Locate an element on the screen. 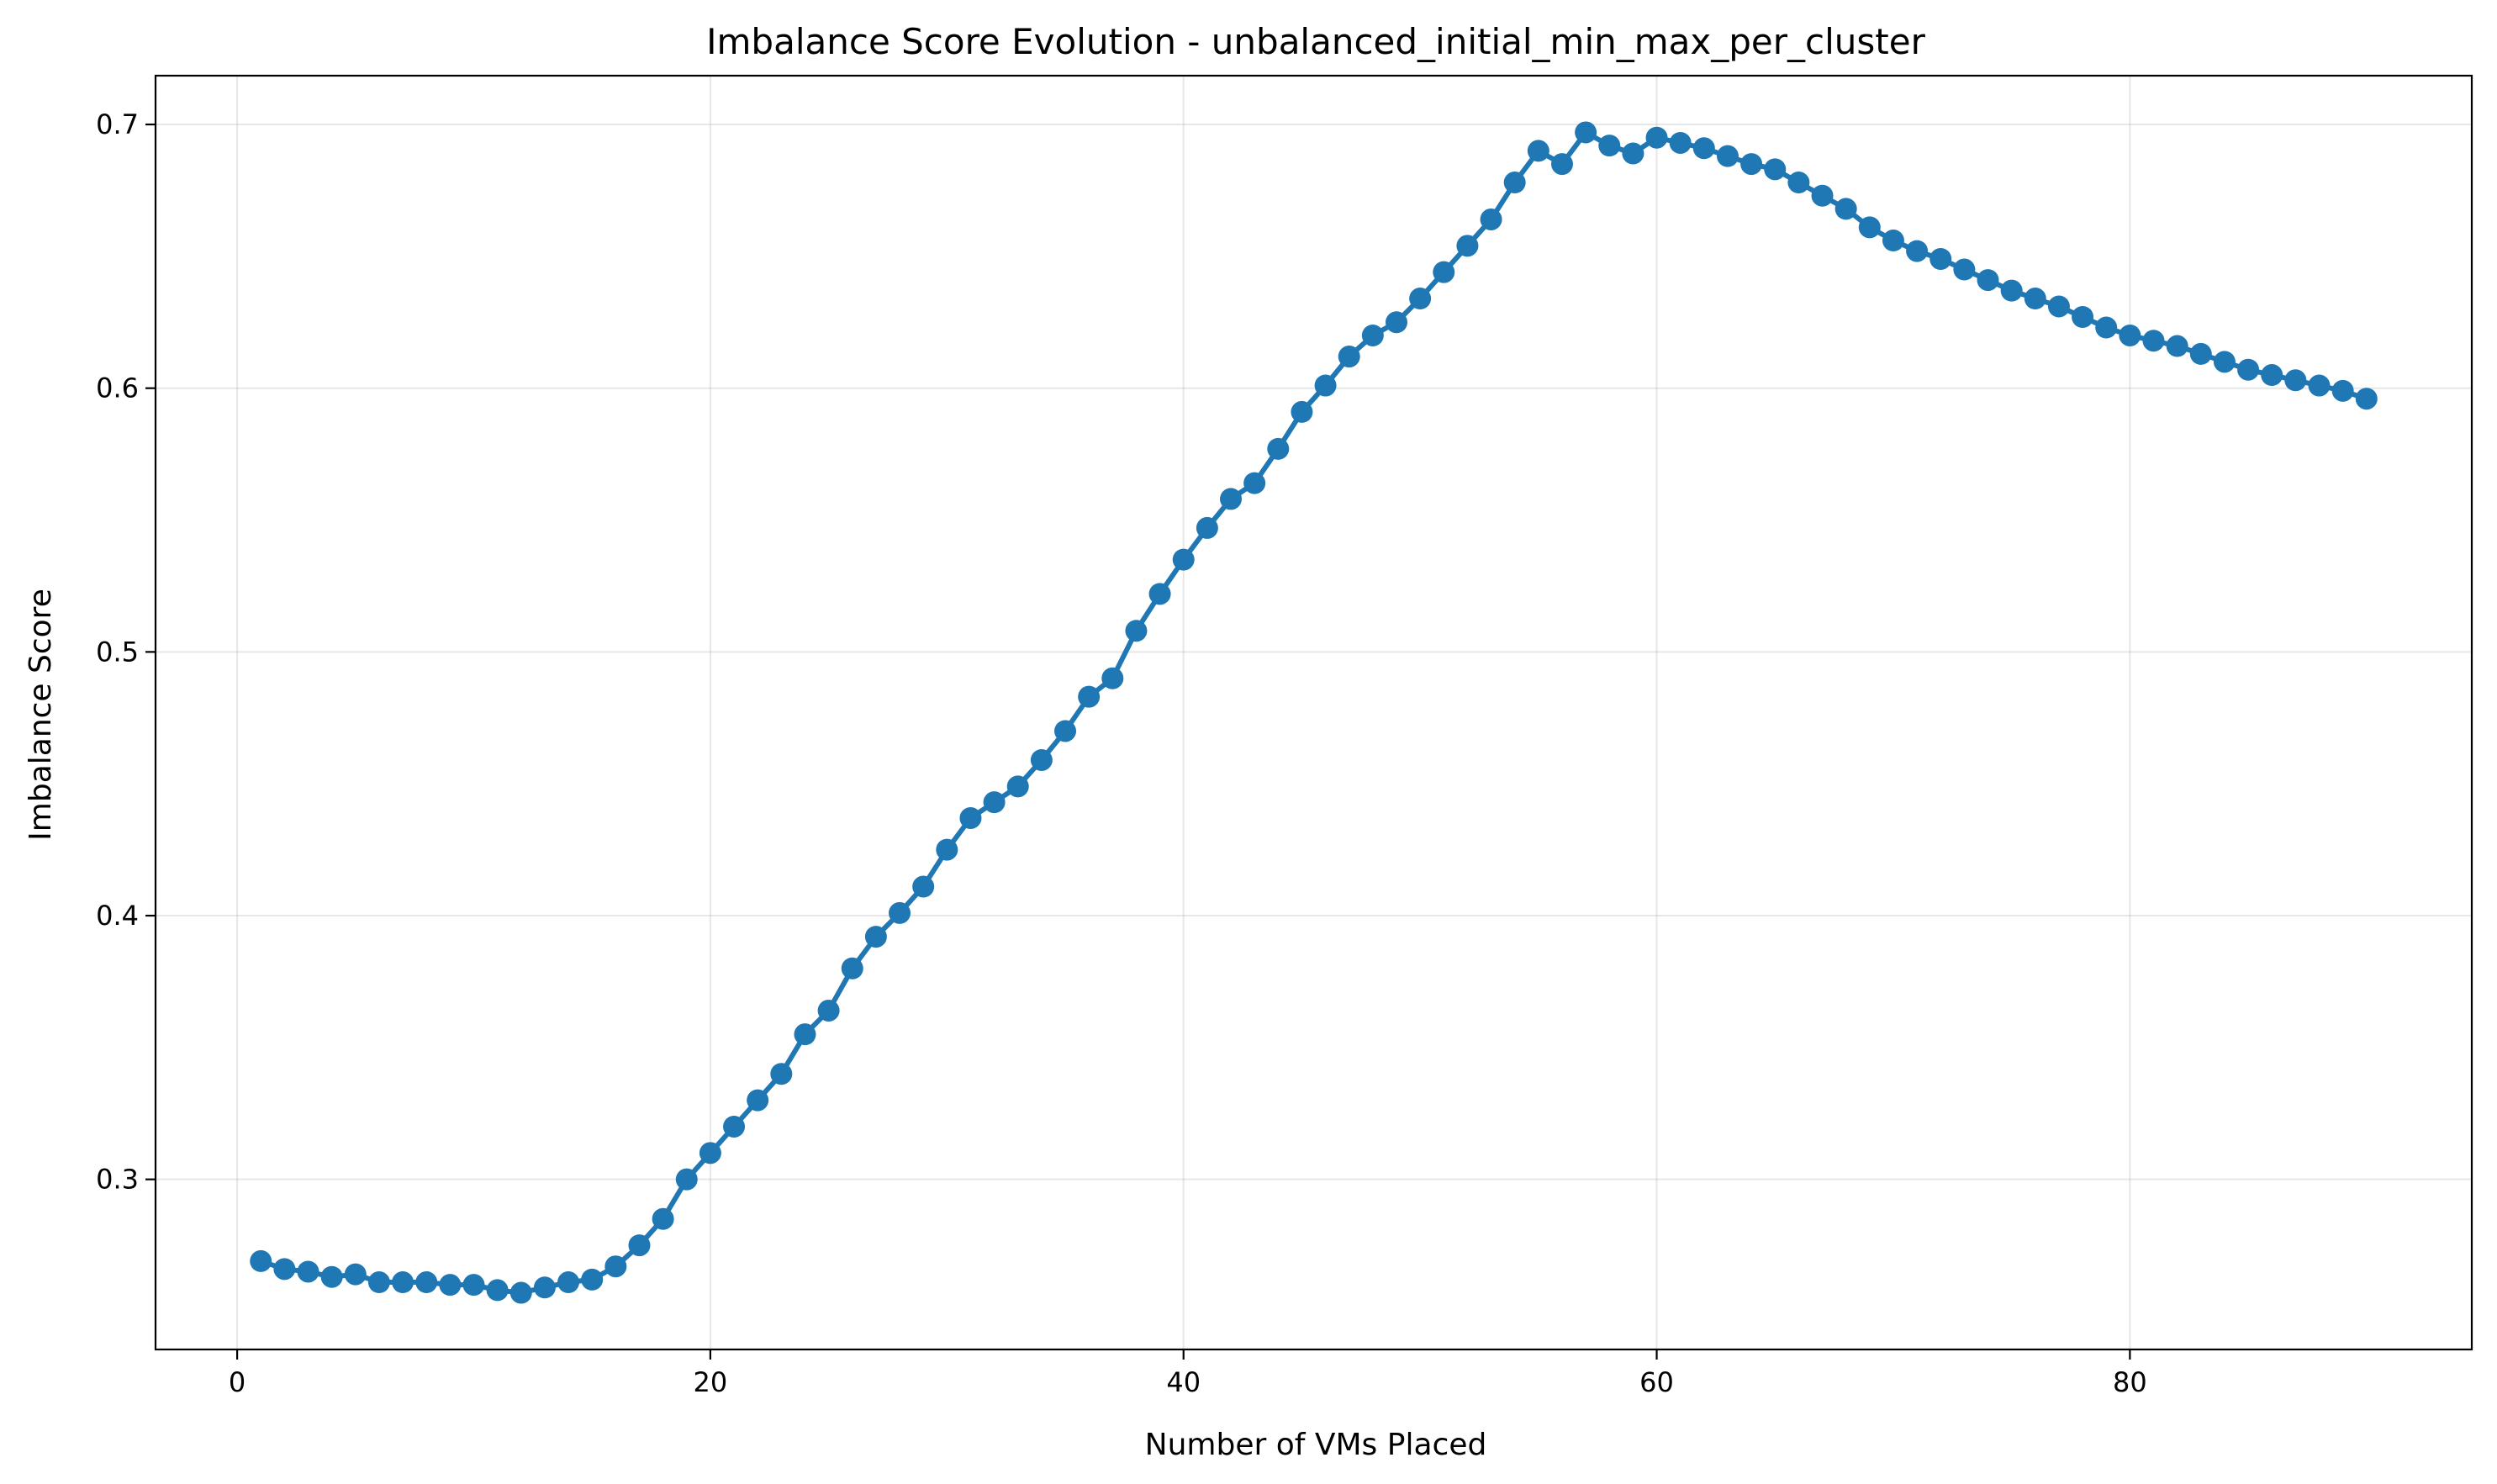 The image size is (2497, 1484). y-axis: 0.3 0.4 0.5 0.6 0.7 is located at coordinates (126, 652).